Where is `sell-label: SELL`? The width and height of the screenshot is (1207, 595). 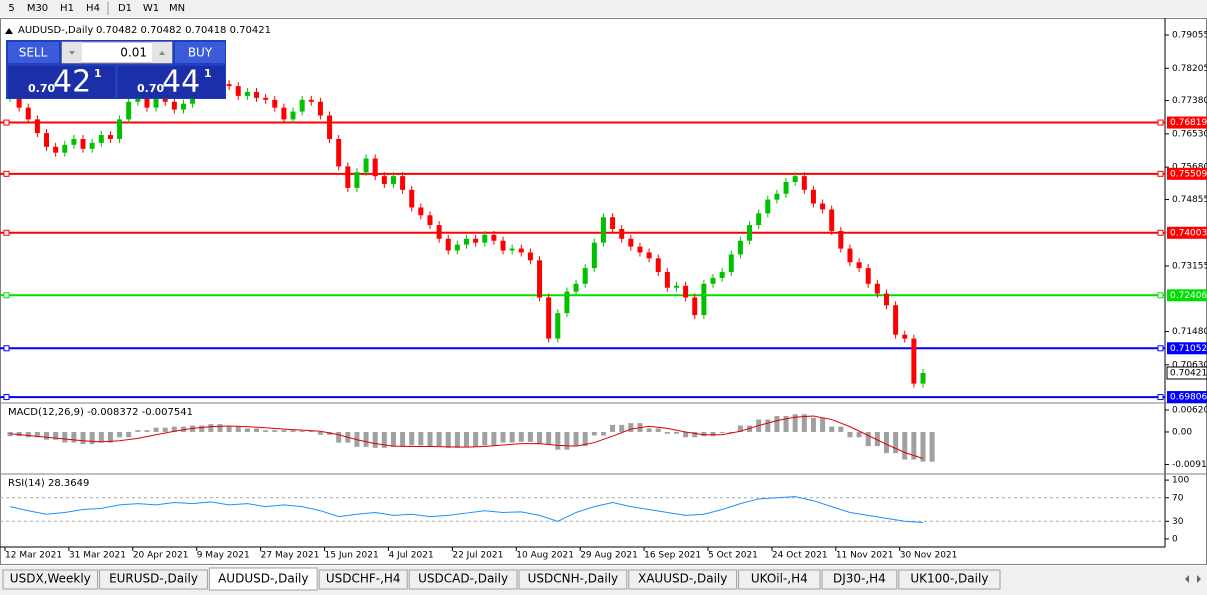 sell-label: SELL is located at coordinates (33, 53).